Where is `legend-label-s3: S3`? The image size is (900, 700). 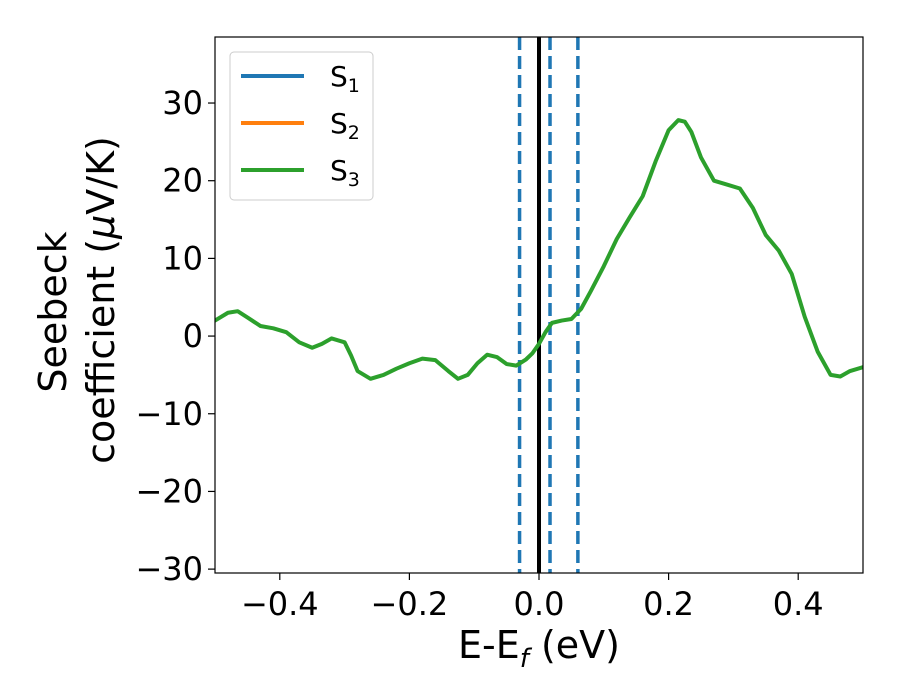
legend-label-s3: S3 is located at coordinates (345, 172).